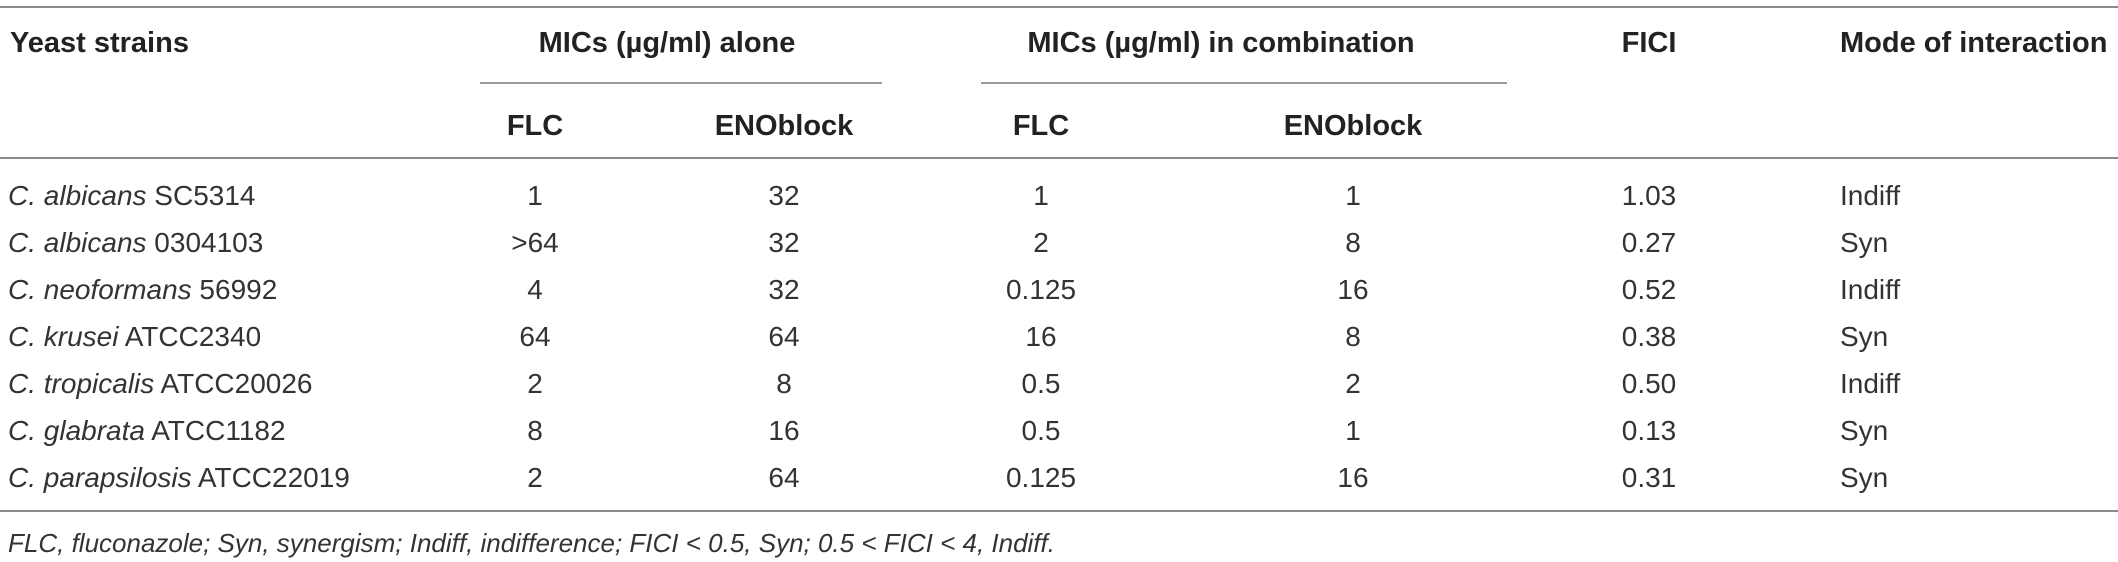 The width and height of the screenshot is (2118, 562). Describe the element at coordinates (667, 43) in the screenshot. I see `header-mics-alone: MICs (µg/ml) alone` at that location.